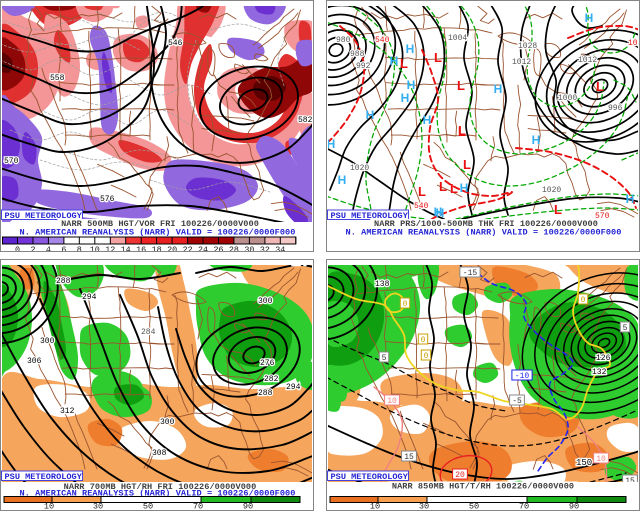 This screenshot has height=511, width=640. Describe the element at coordinates (218, 250) in the screenshot. I see `svg-text: 26` at that location.